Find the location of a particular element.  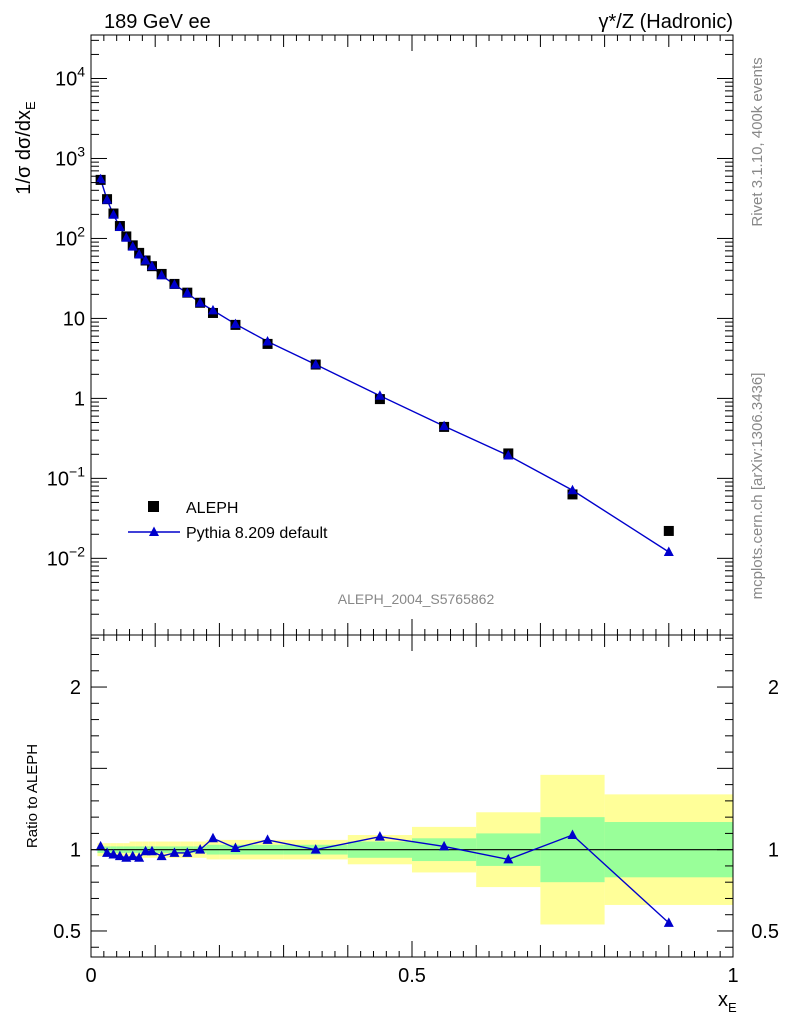

tick-label-exponent: 2 is located at coordinates (81, 231).